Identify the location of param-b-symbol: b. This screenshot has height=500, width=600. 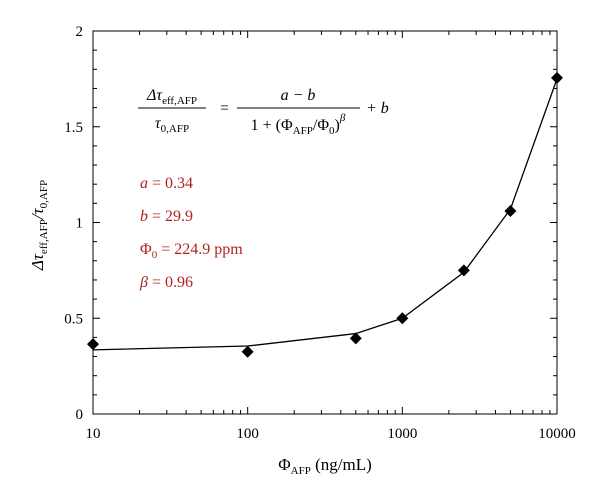
(144, 216).